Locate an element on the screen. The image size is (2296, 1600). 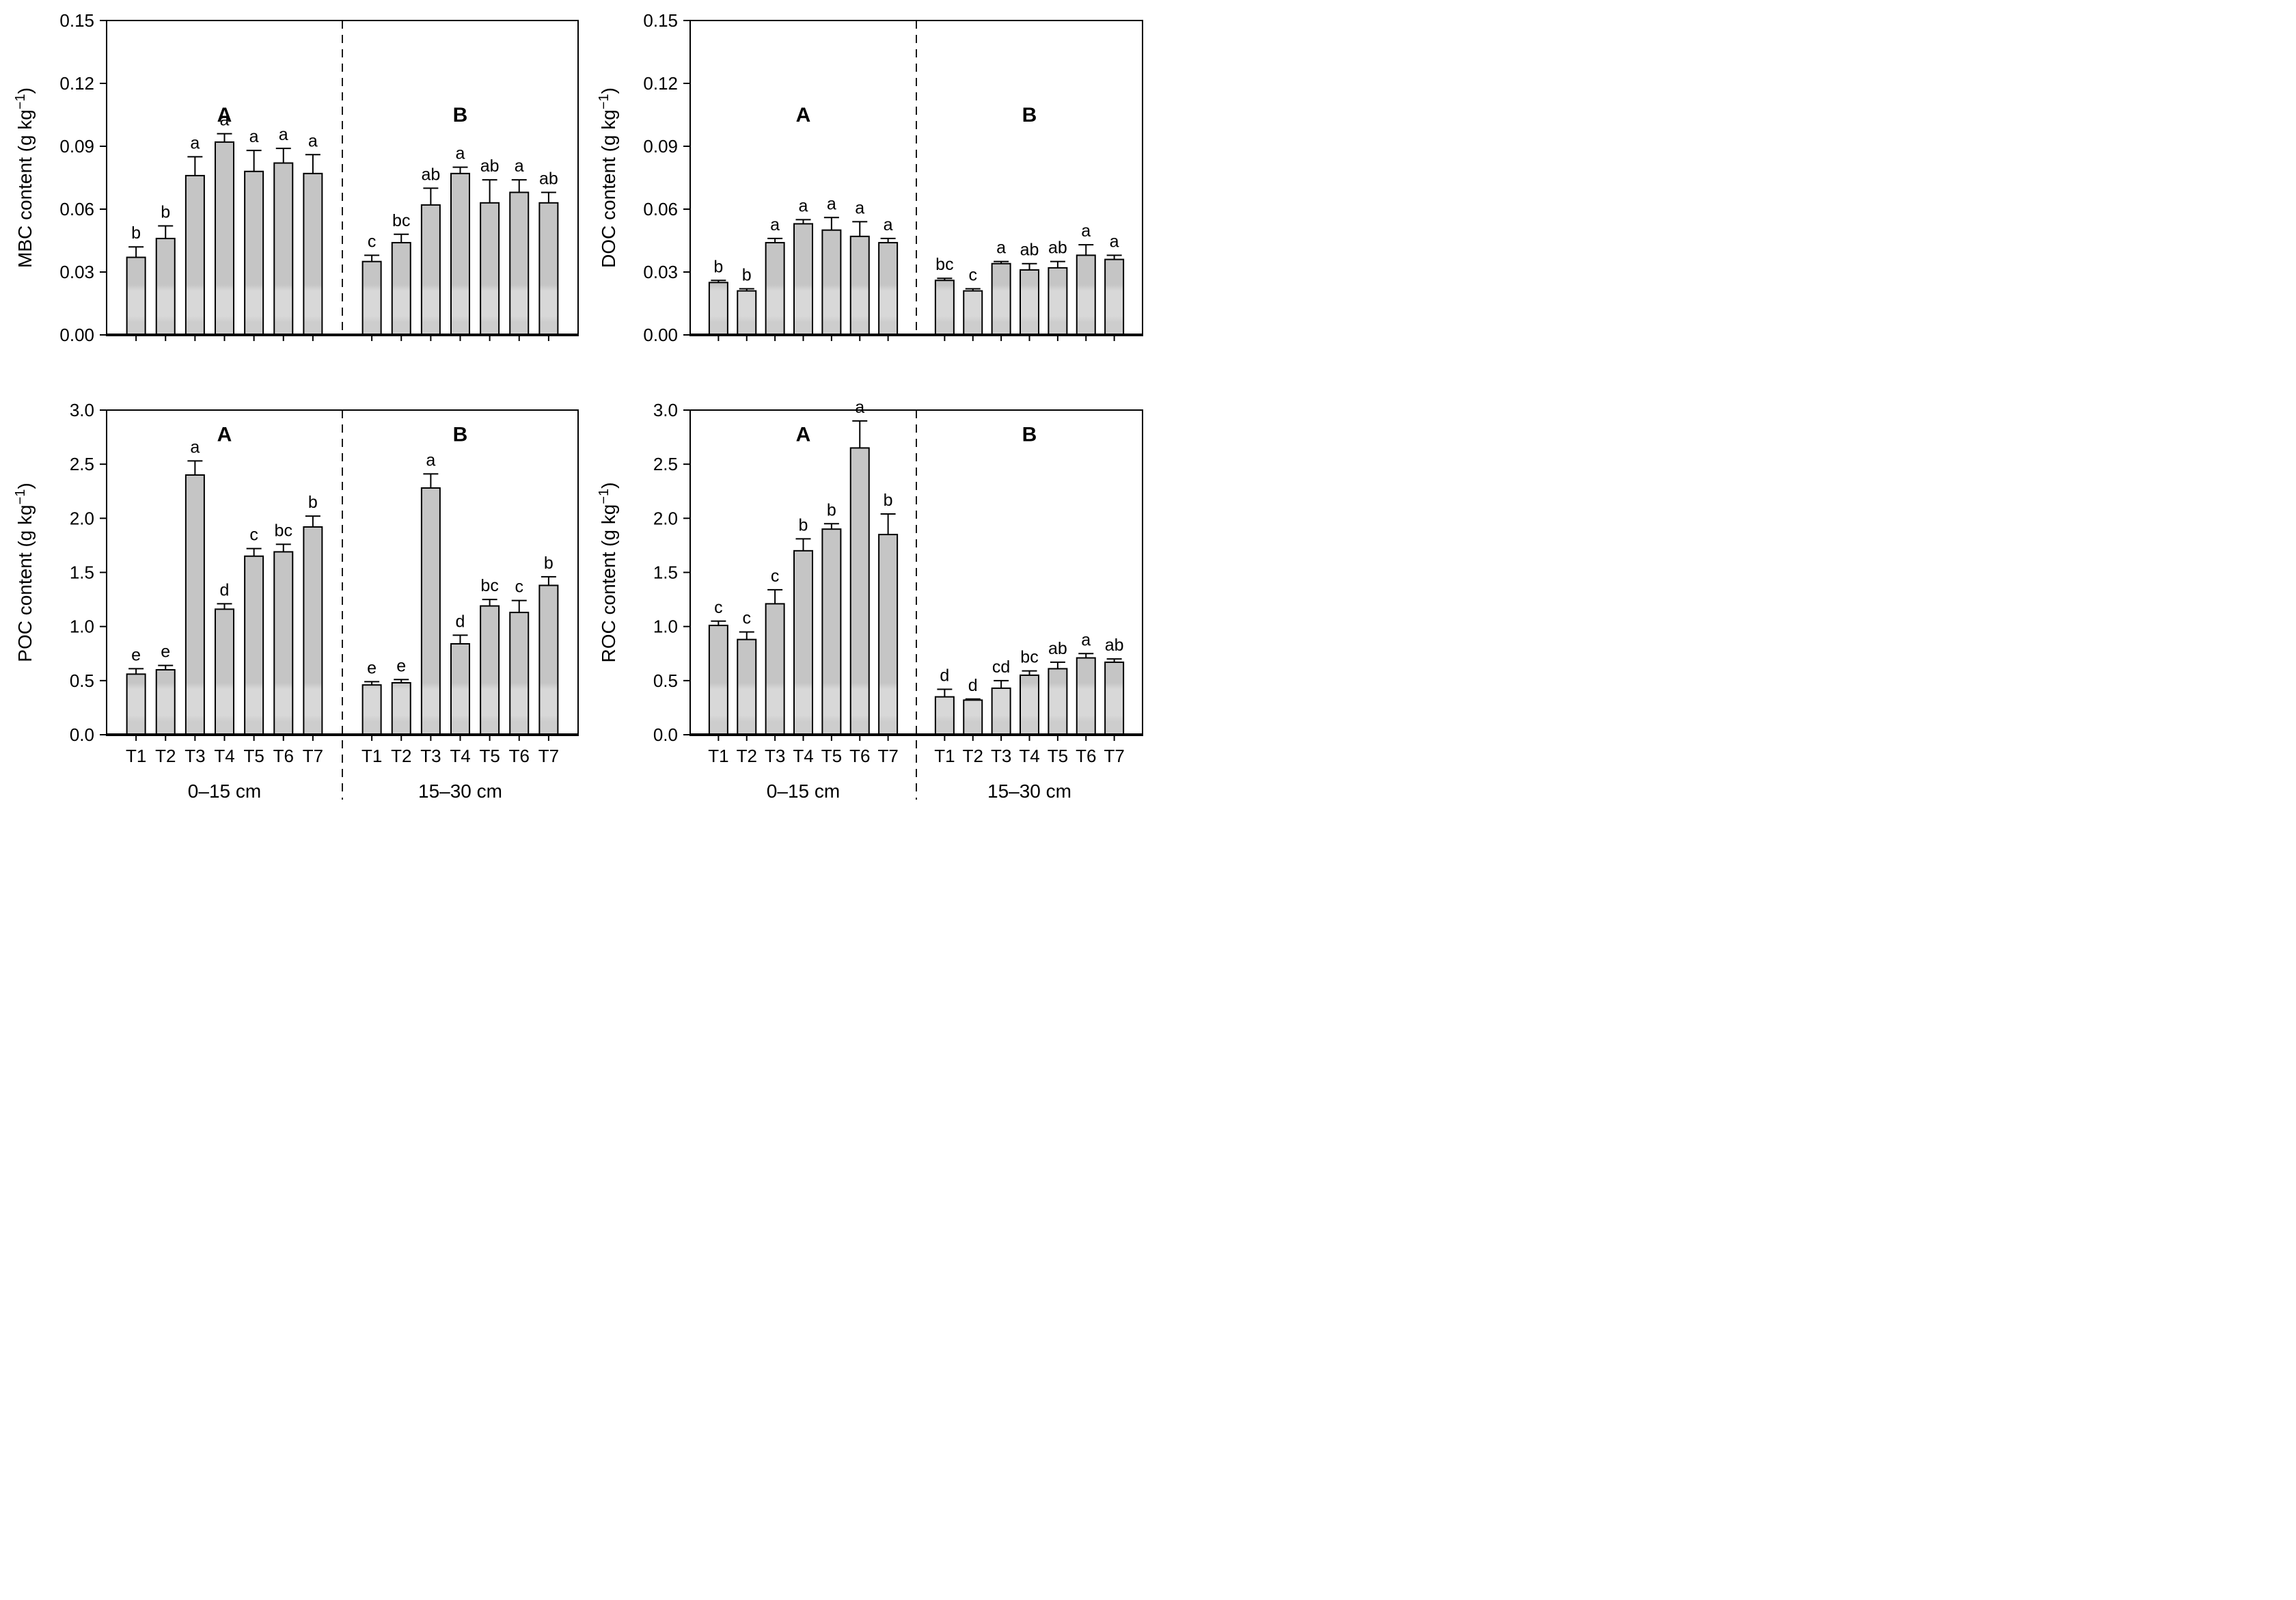
y-axis-title: DOC content (g kg−1) is located at coordinates (608, 177).